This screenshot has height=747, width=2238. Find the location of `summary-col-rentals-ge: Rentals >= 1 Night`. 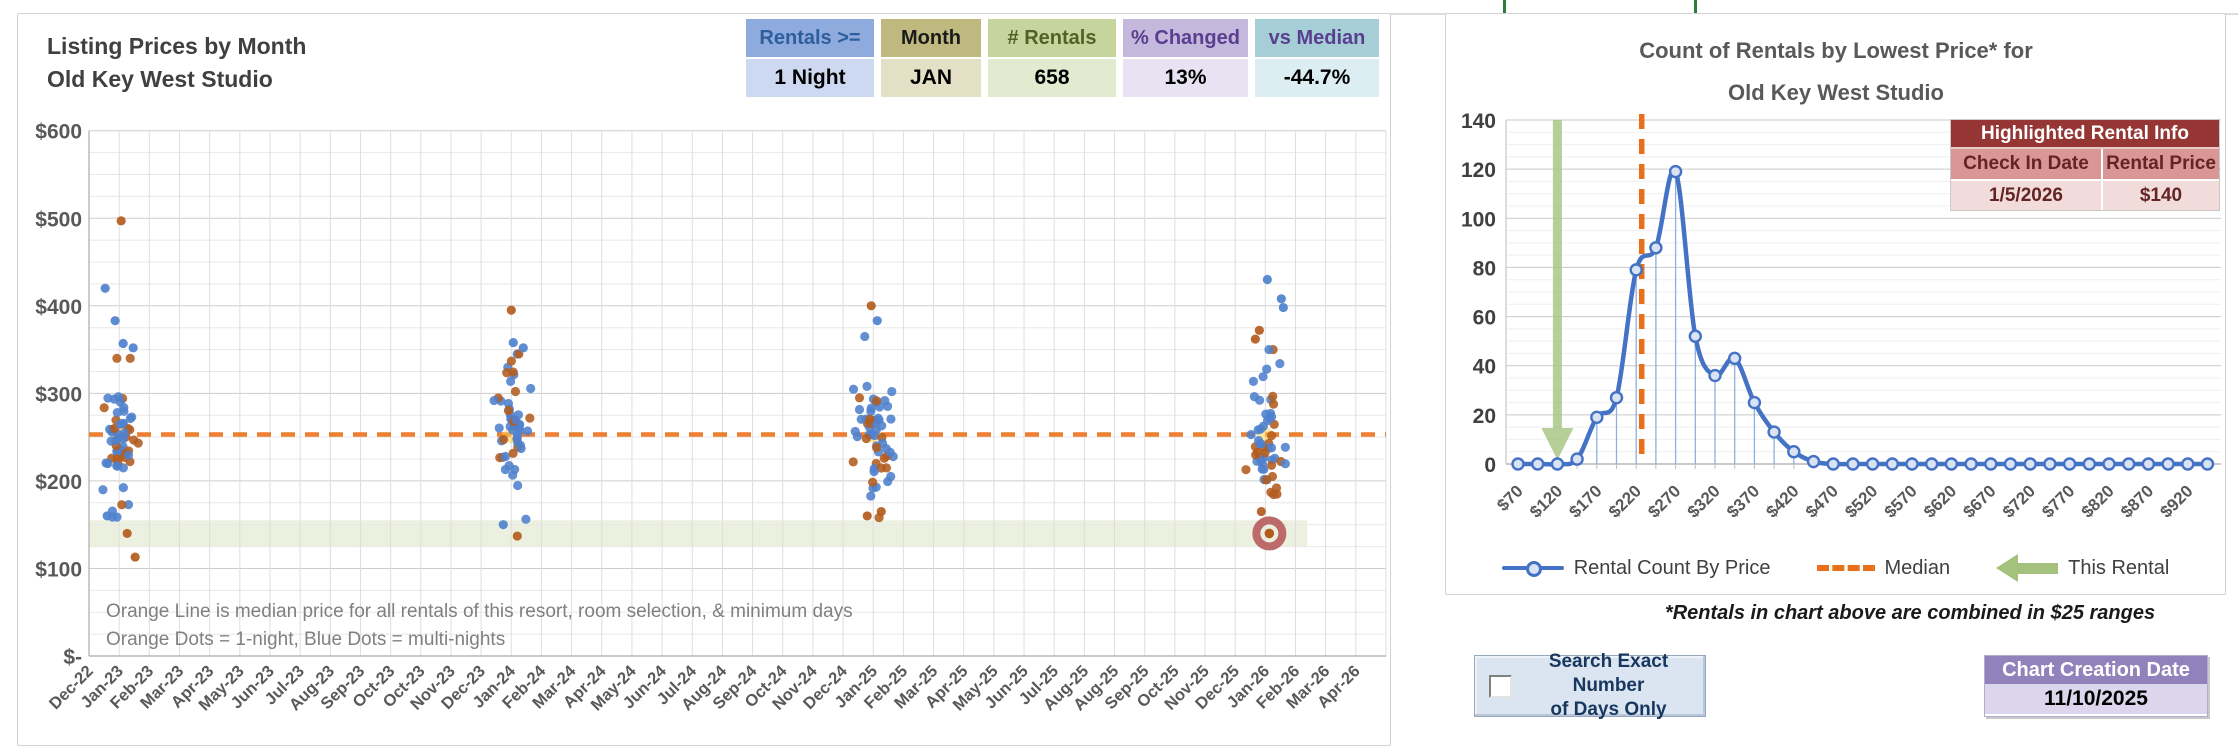

summary-col-rentals-ge: Rentals >= 1 Night is located at coordinates (810, 58).